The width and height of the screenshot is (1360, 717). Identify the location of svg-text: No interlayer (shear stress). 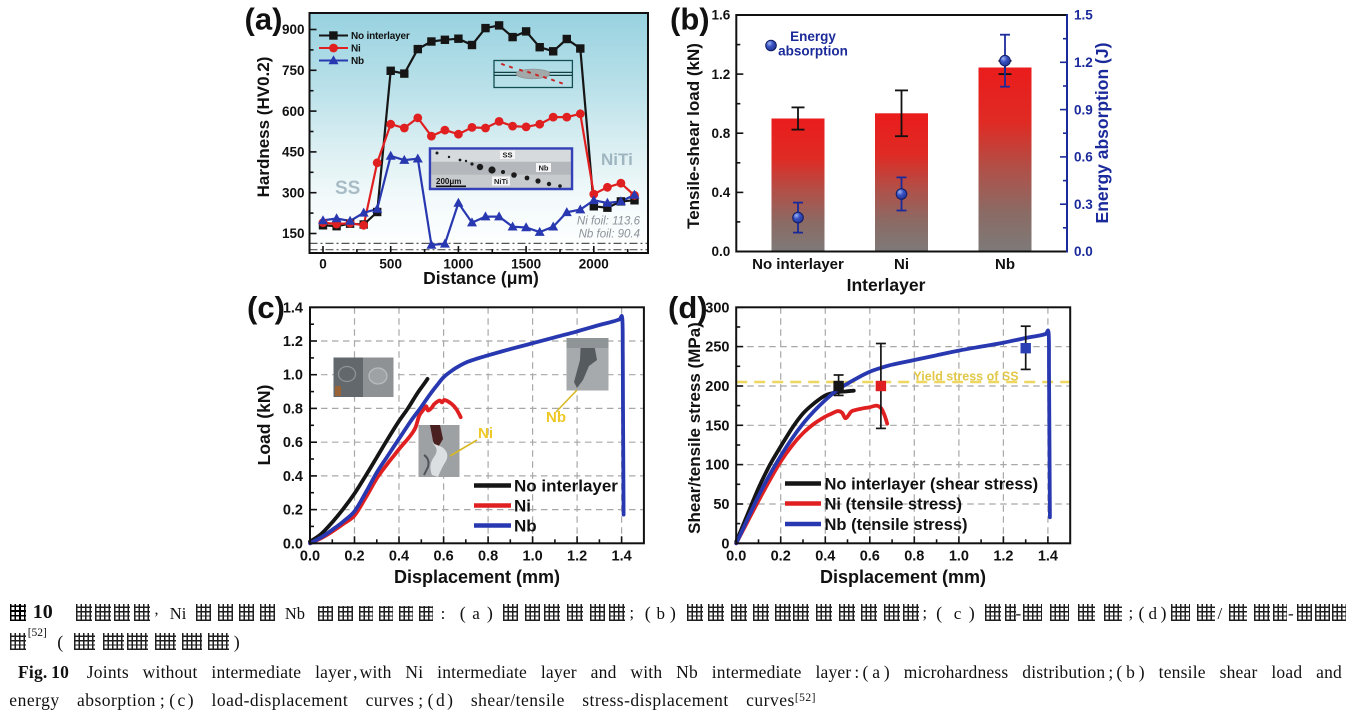
(932, 485).